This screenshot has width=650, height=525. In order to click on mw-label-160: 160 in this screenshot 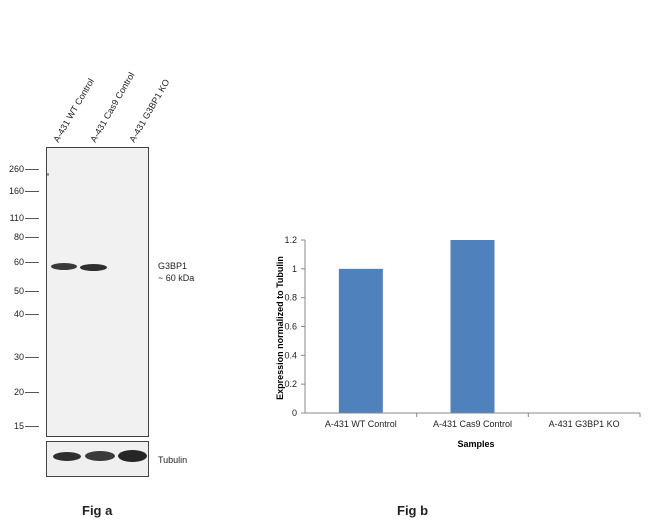, I will do `click(16, 191)`.